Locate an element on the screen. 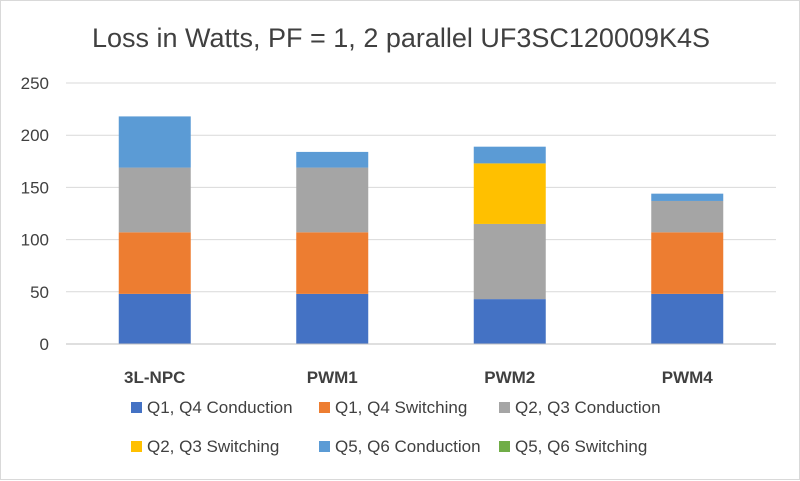 This screenshot has width=800, height=481. y-tick-label: 200 is located at coordinates (35, 135).